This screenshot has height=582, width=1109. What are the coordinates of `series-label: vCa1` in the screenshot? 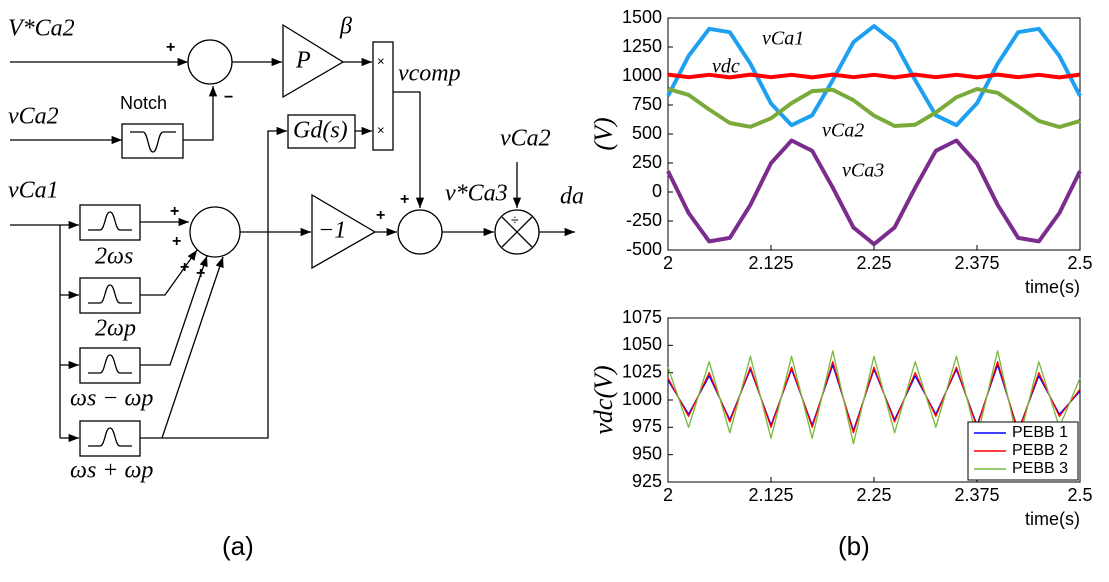 It's located at (783, 39).